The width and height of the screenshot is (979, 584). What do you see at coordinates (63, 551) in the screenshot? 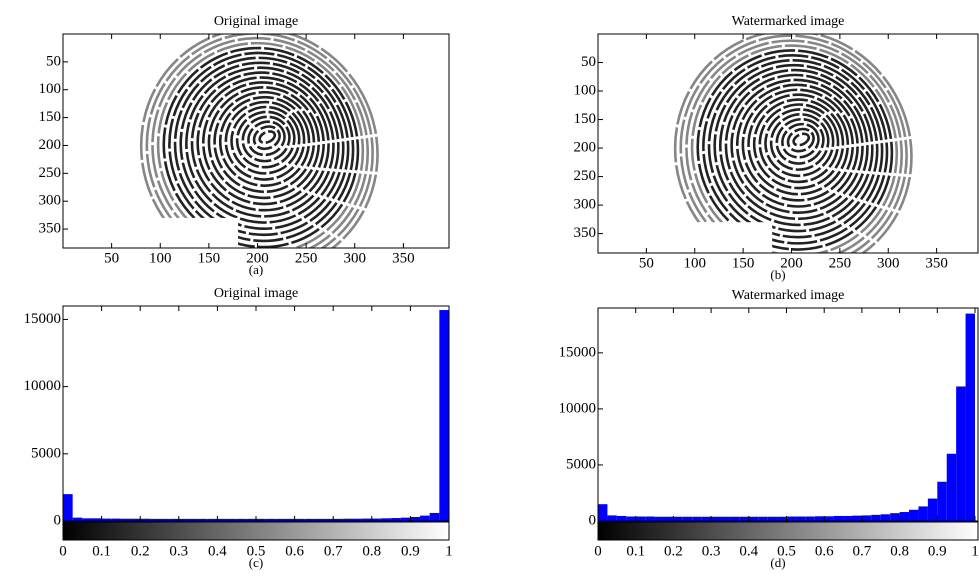
I see `x-tick-label: 0` at bounding box center [63, 551].